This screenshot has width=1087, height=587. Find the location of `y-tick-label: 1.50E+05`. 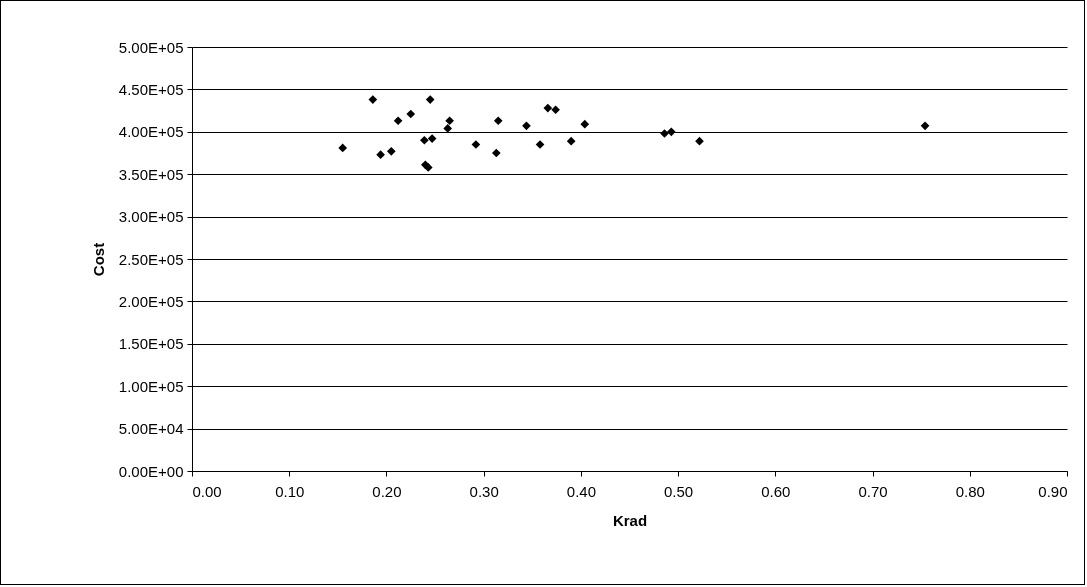

y-tick-label: 1.50E+05 is located at coordinates (151, 344).